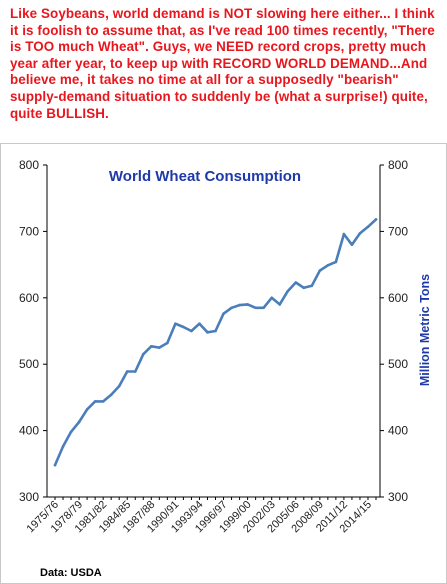  I want to click on y-tick-label-right: 500, so click(398, 364).